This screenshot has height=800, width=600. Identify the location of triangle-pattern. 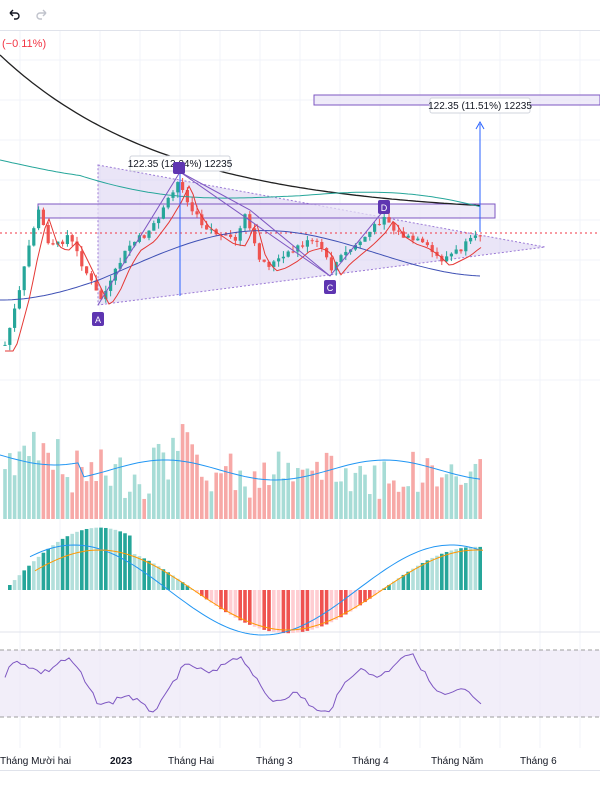
(321, 235).